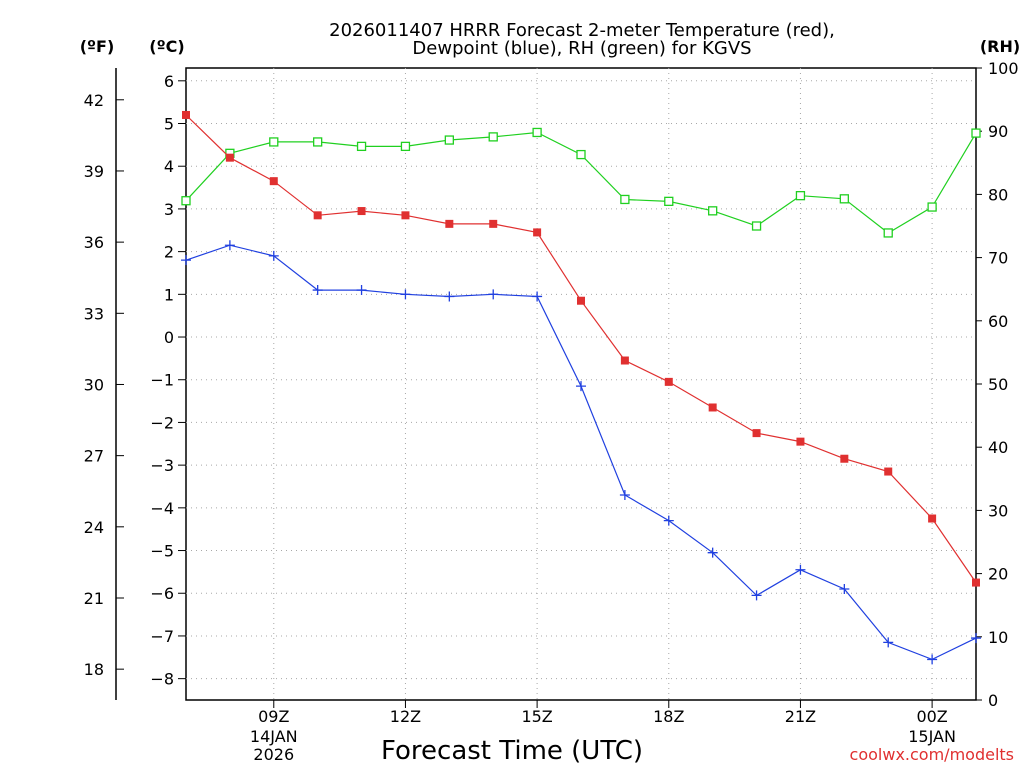  What do you see at coordinates (166, 46) in the screenshot?
I see `celsius-unit-label: (ºC)` at bounding box center [166, 46].